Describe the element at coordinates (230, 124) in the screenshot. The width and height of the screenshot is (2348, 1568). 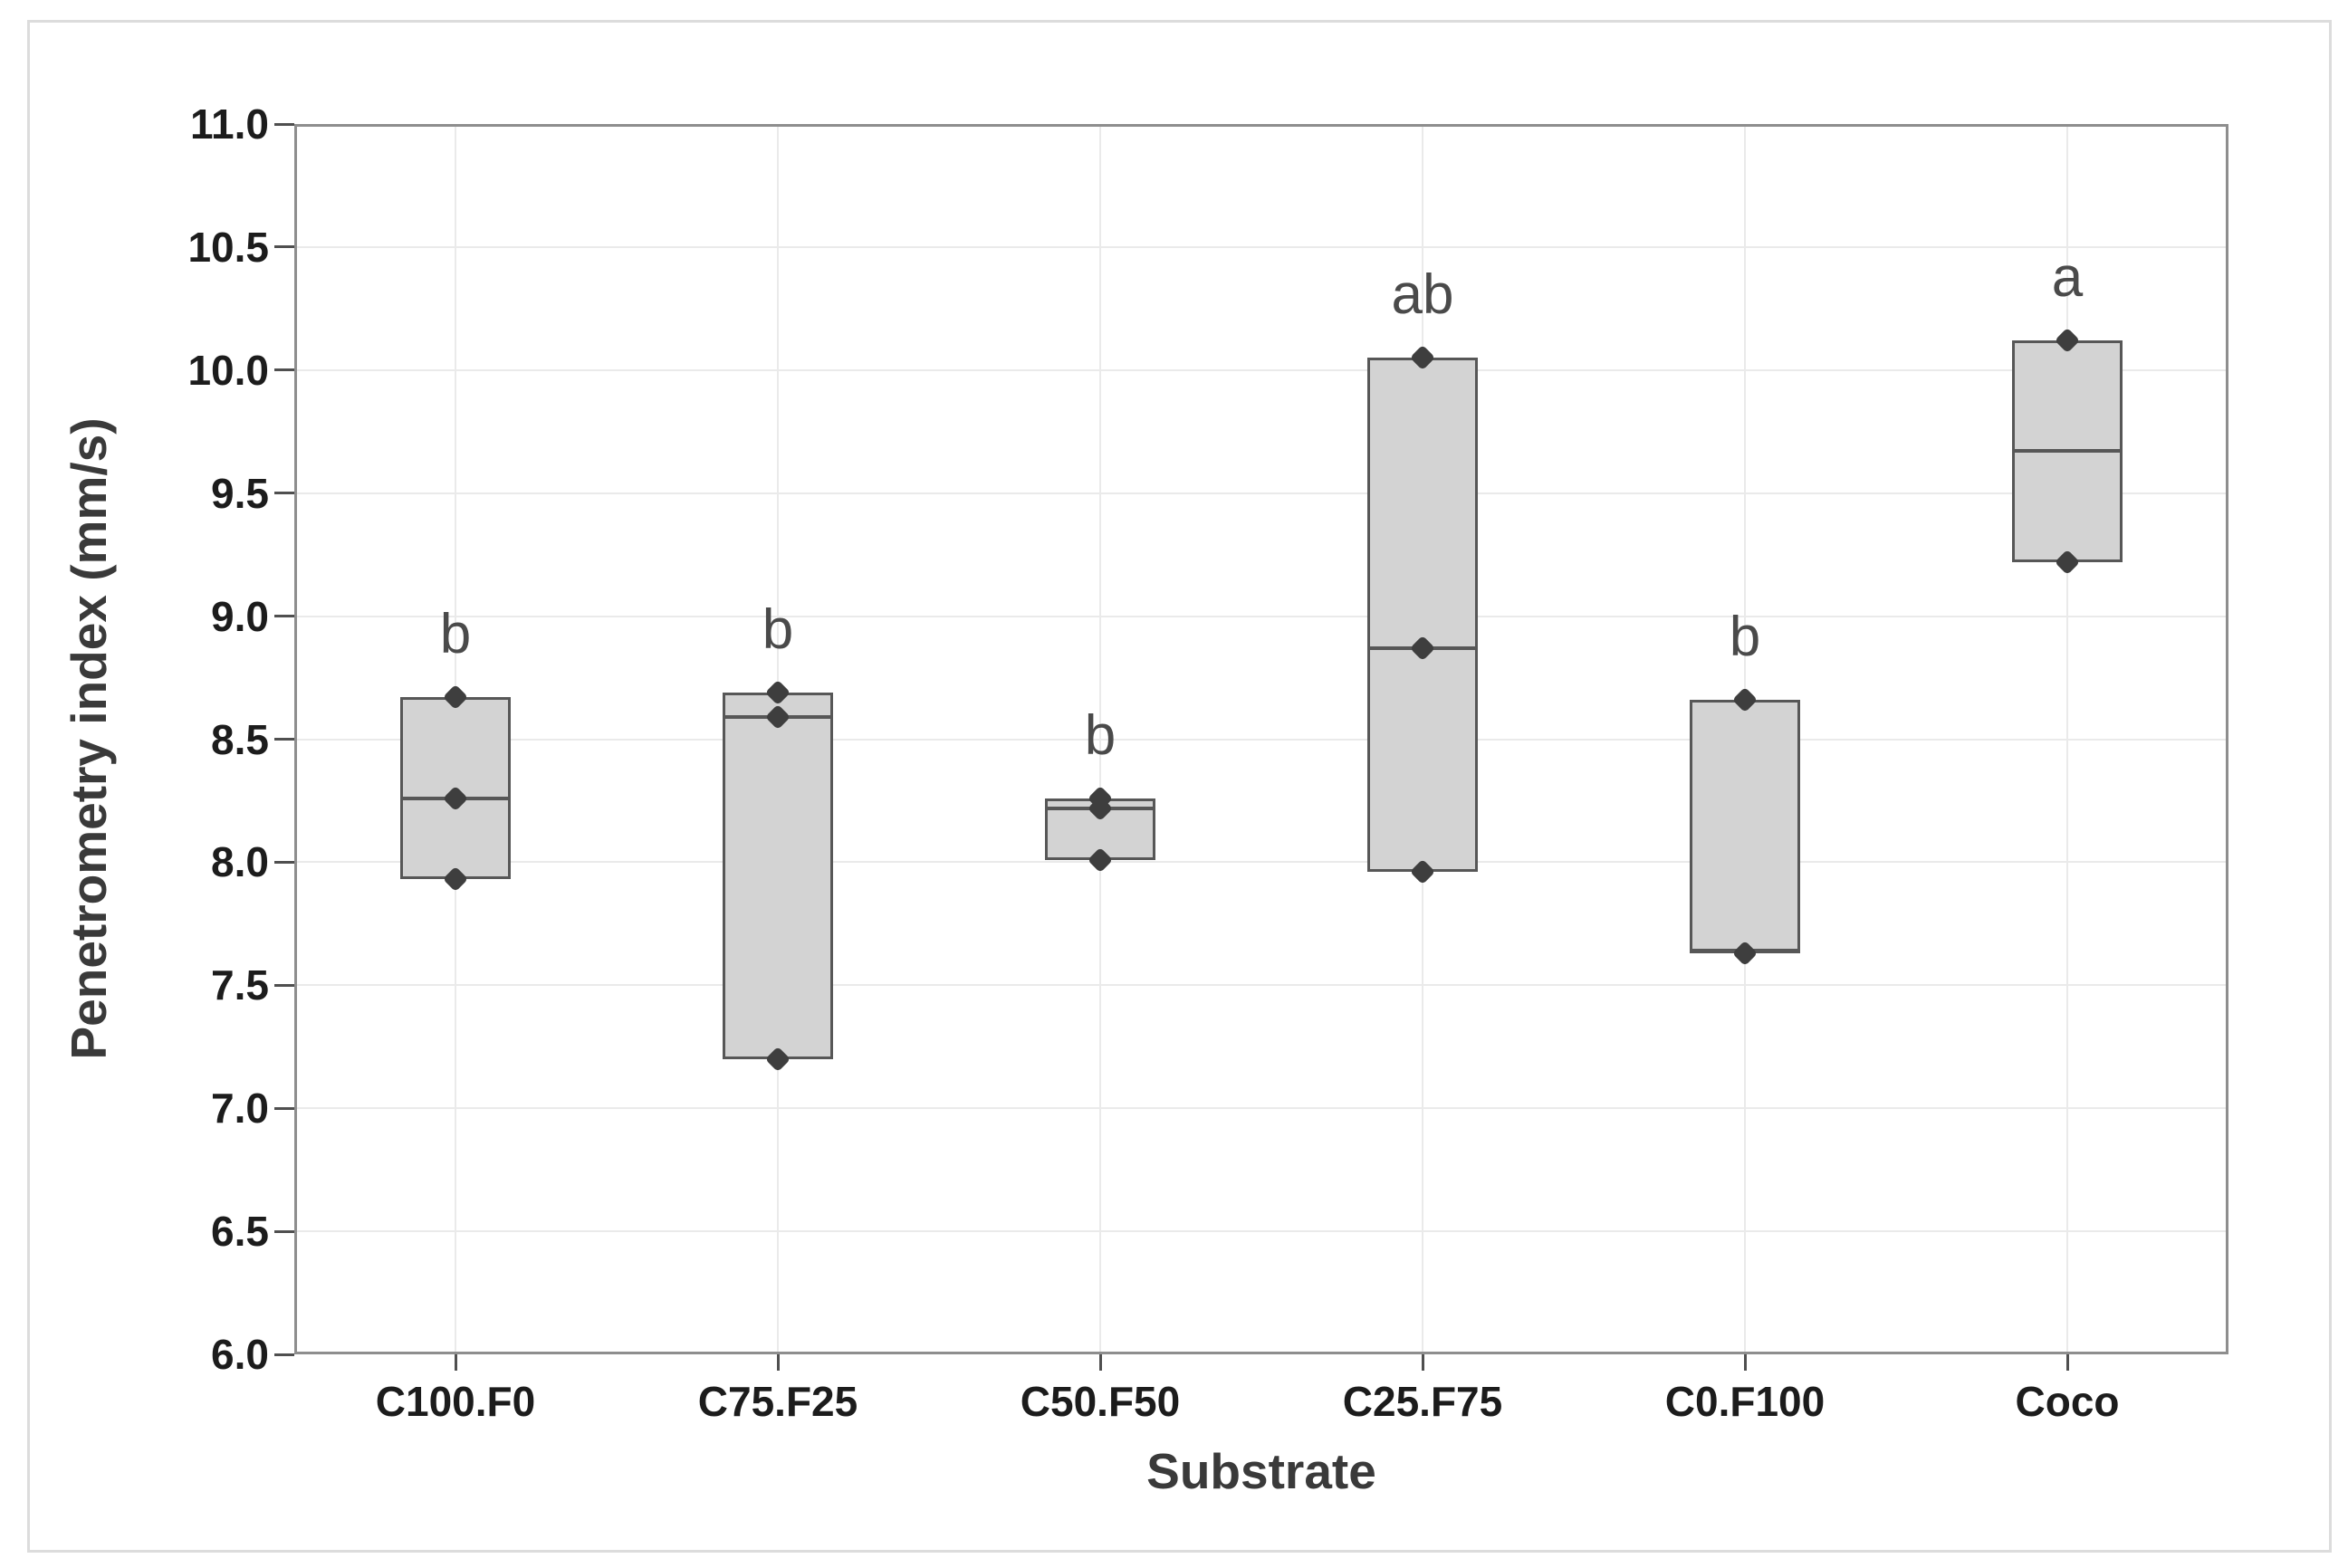
I see `y-tick-label: 11.0` at that location.